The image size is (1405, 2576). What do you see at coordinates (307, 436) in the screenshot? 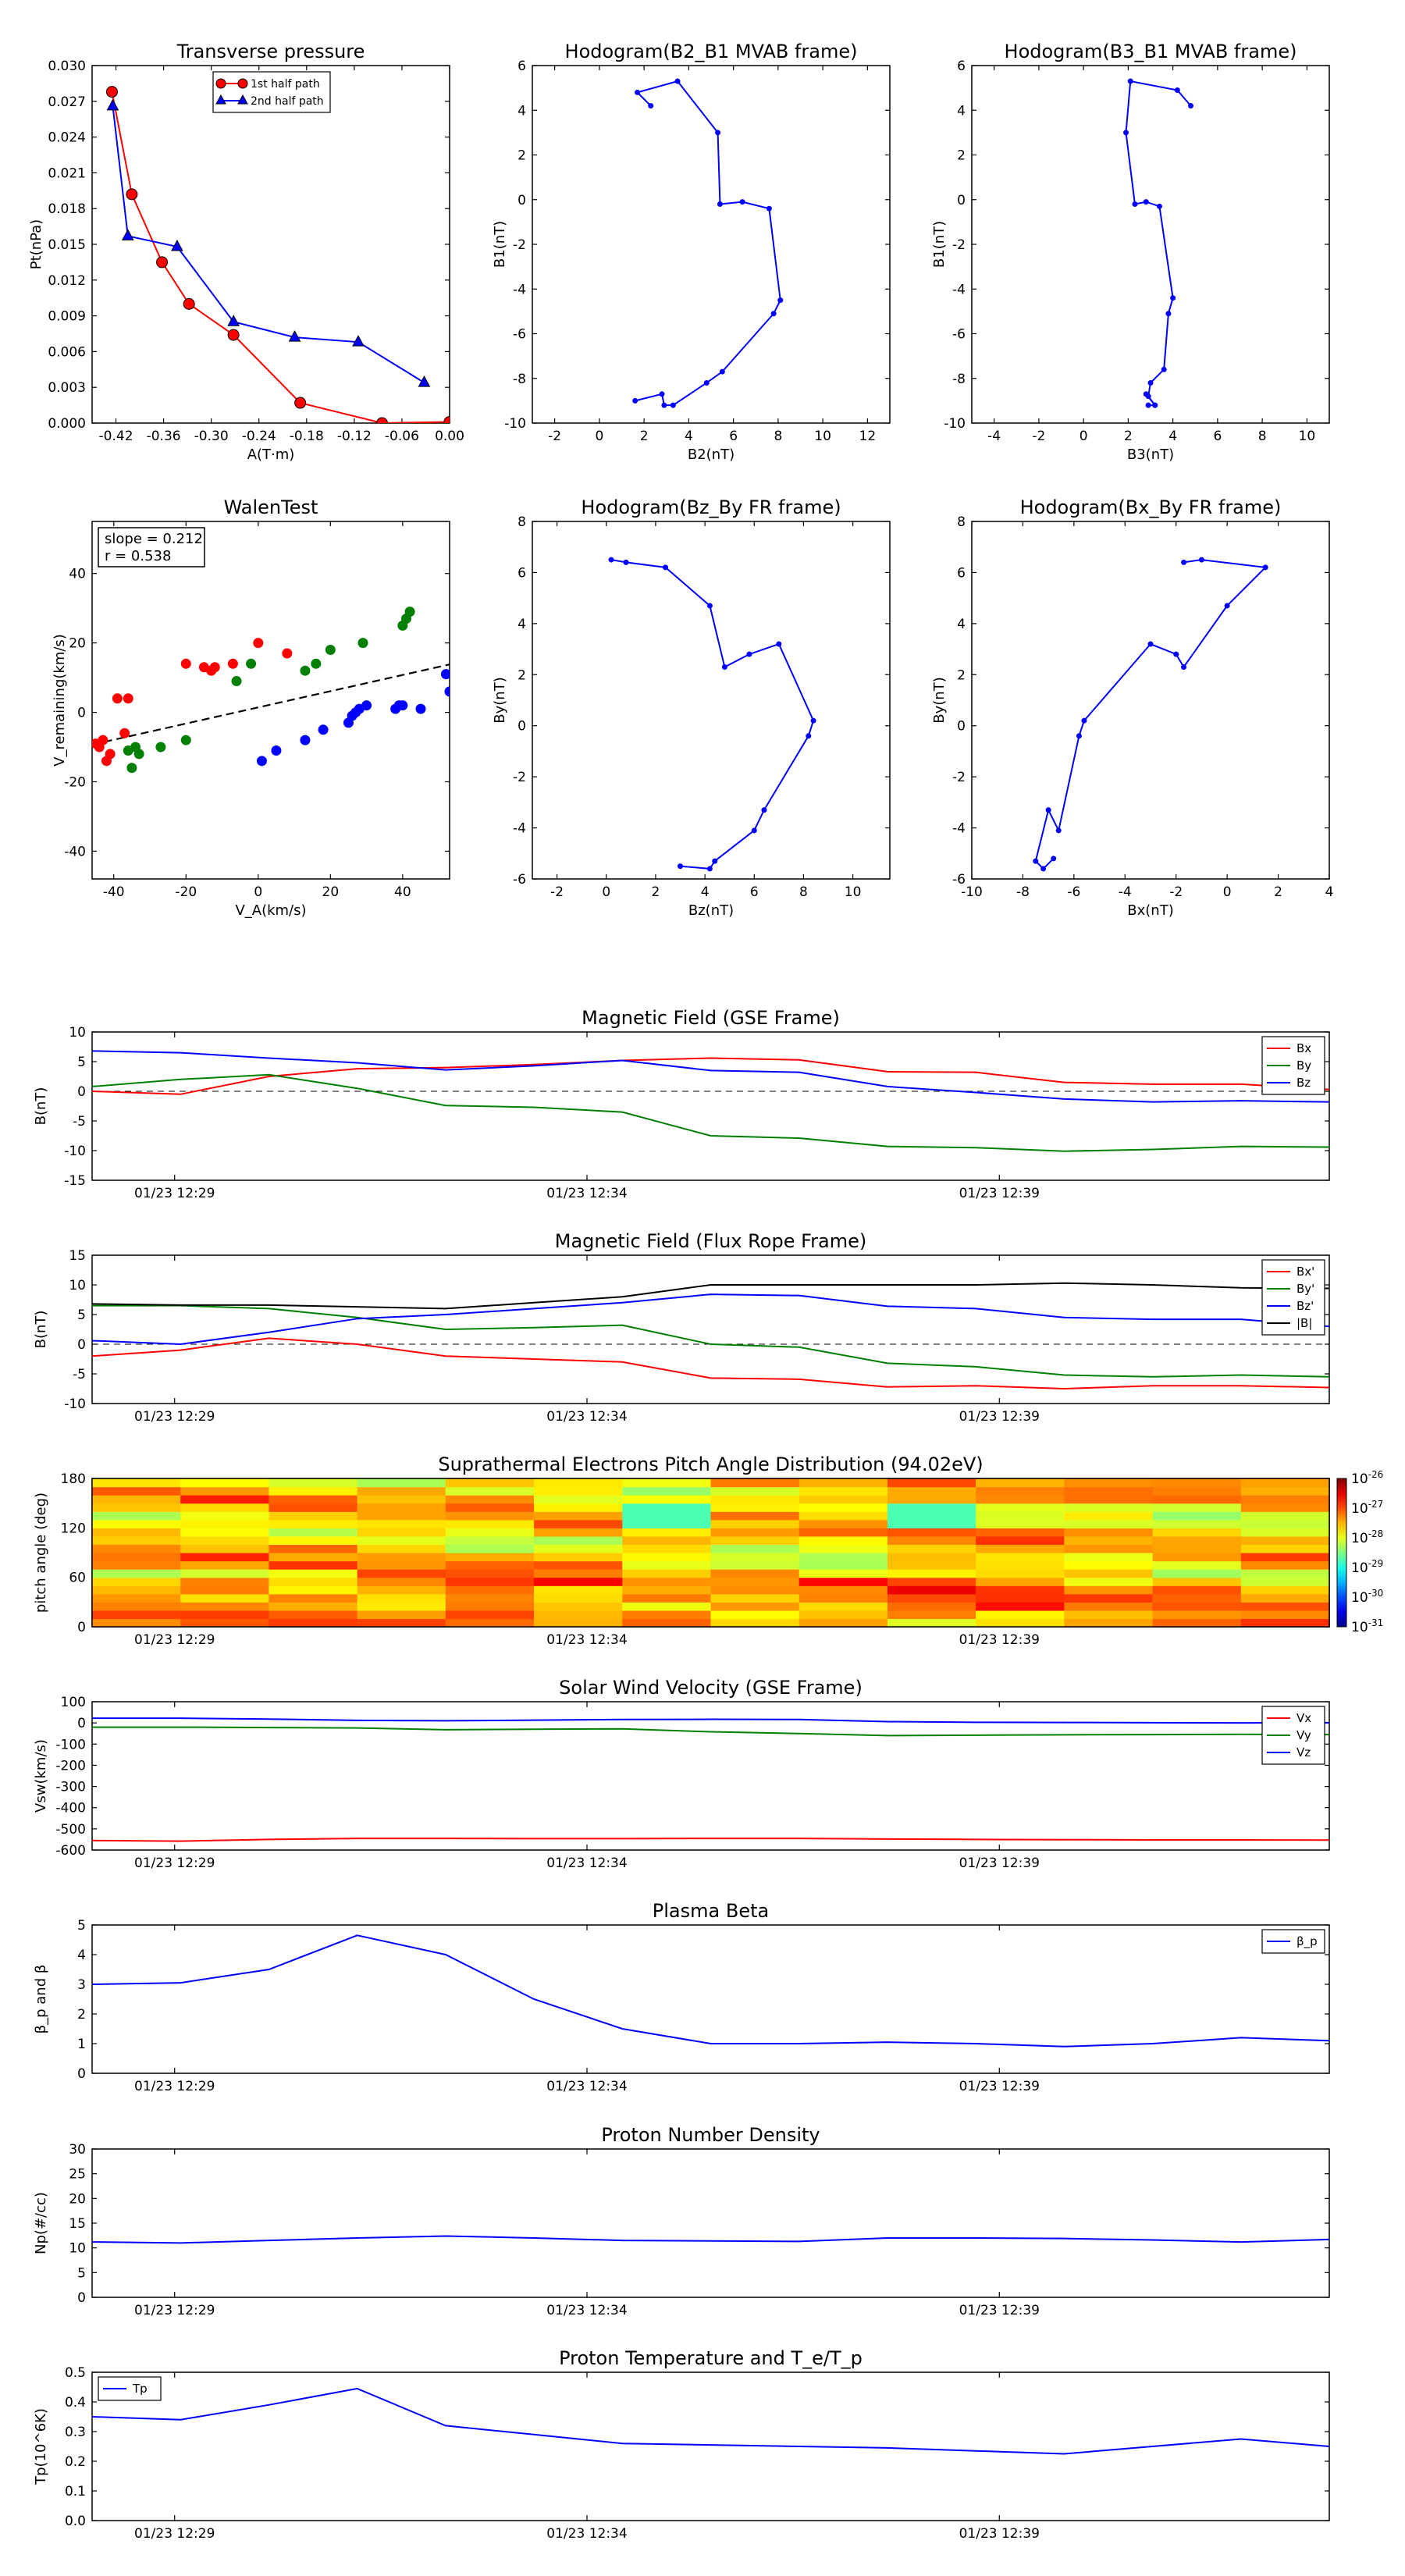
I see `x-tick-label: -0.18` at bounding box center [307, 436].